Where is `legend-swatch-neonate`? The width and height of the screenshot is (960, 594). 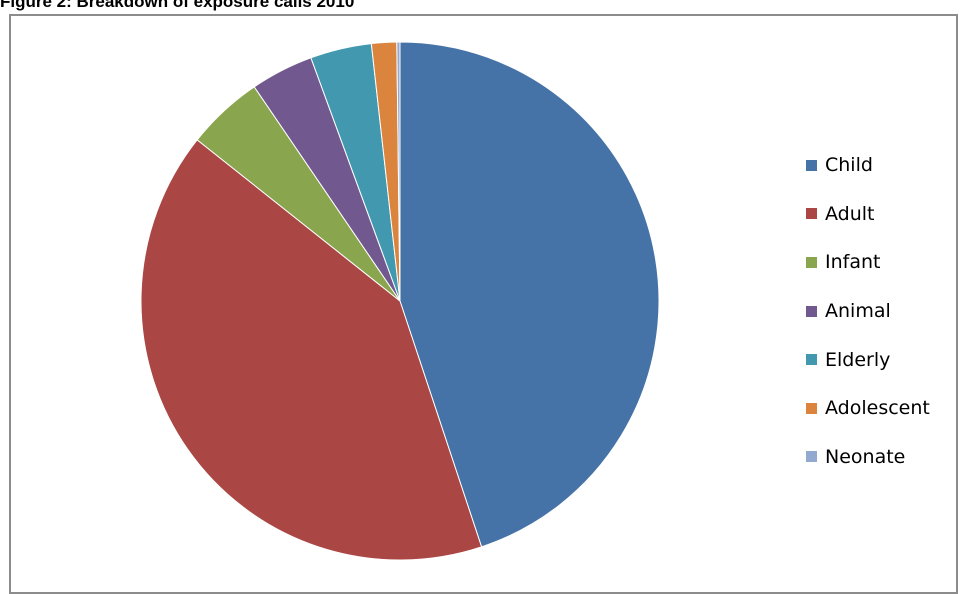
legend-swatch-neonate is located at coordinates (811, 457).